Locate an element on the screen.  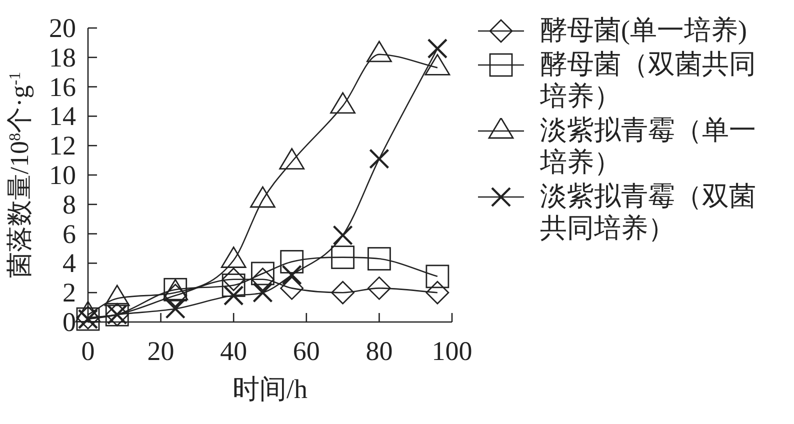
y-tick-label: 20 is located at coordinates (62, 28).